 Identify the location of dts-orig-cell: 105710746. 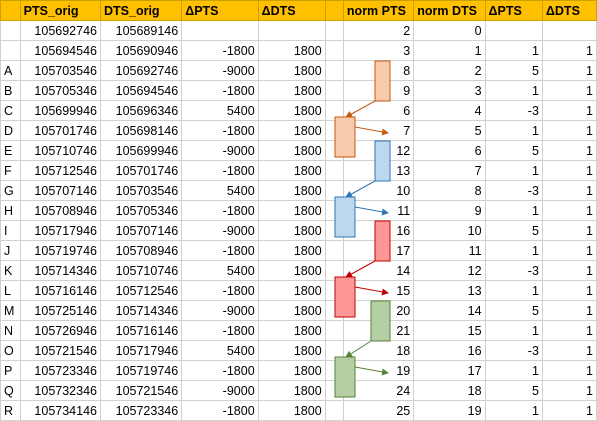
(141, 270).